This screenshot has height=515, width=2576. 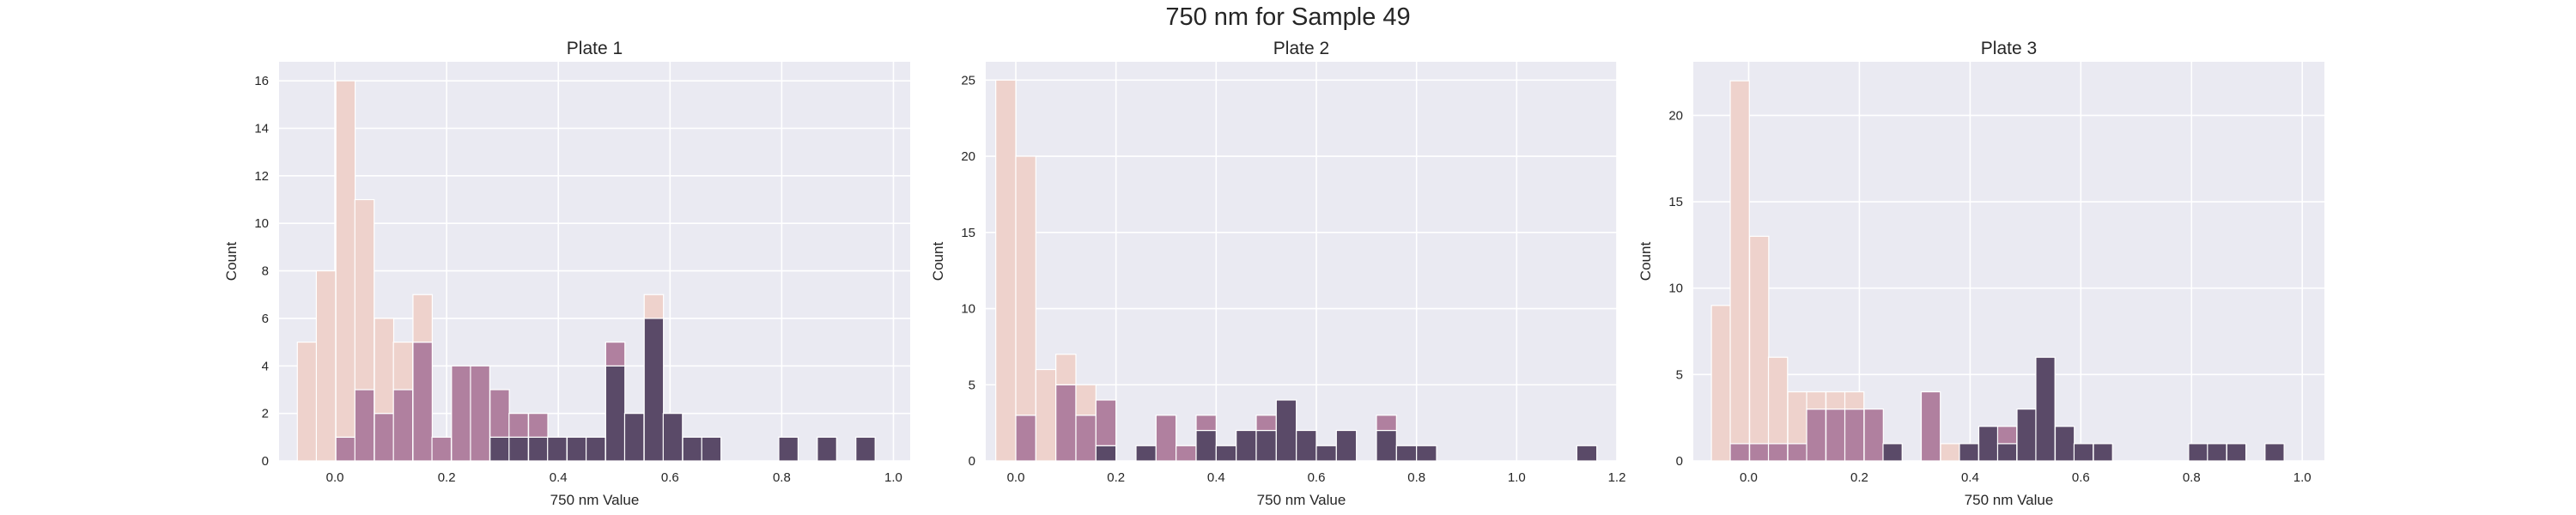 What do you see at coordinates (1288, 17) in the screenshot?
I see `figure-title: 750 nm for Sample 49` at bounding box center [1288, 17].